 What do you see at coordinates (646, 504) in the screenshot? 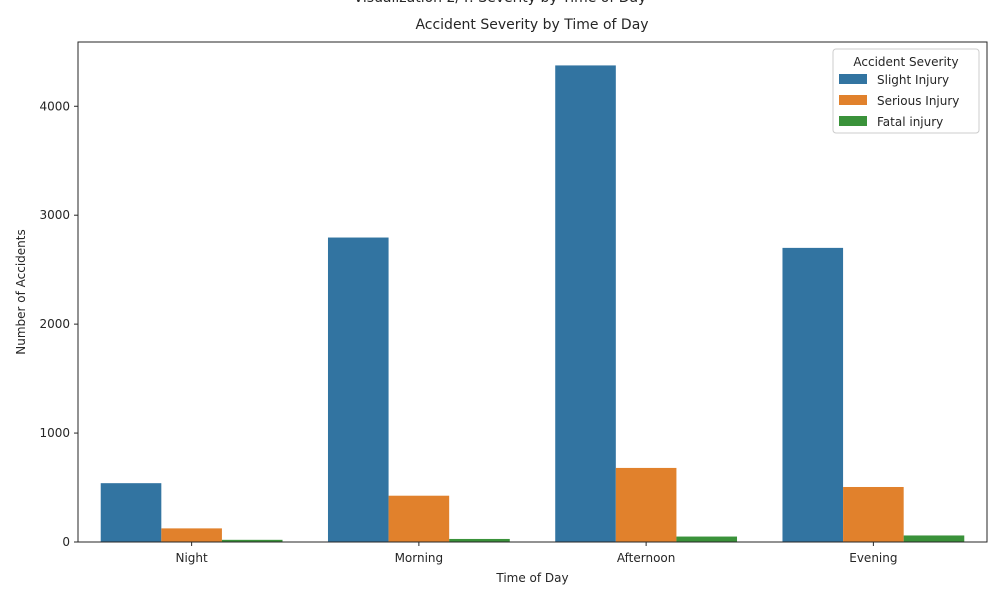
I see `bar-afternoon-serious-injury` at bounding box center [646, 504].